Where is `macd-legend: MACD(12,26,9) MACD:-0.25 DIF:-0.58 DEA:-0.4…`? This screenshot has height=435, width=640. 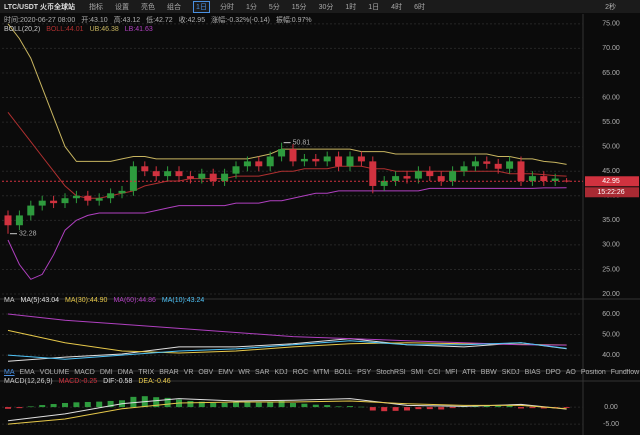
macd-legend: MACD(12,26,9) MACD:-0.25 DIF:-0.58 DEA:-0.4… is located at coordinates (87, 381).